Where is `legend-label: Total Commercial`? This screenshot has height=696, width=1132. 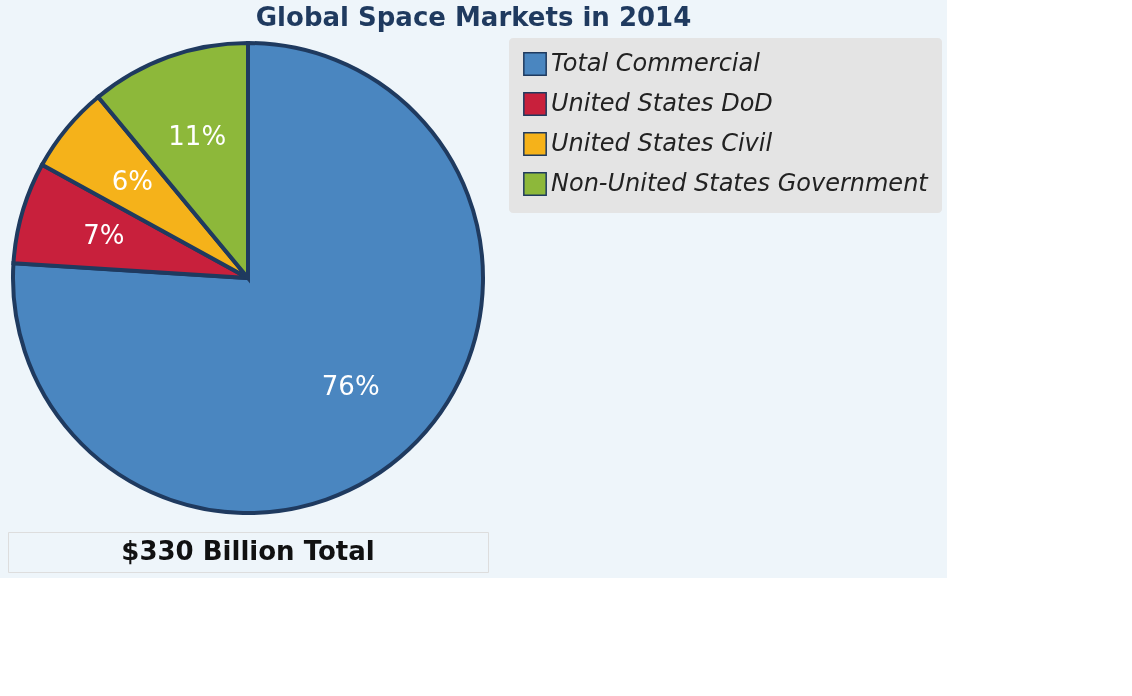
legend-label: Total Commercial is located at coordinates (656, 63).